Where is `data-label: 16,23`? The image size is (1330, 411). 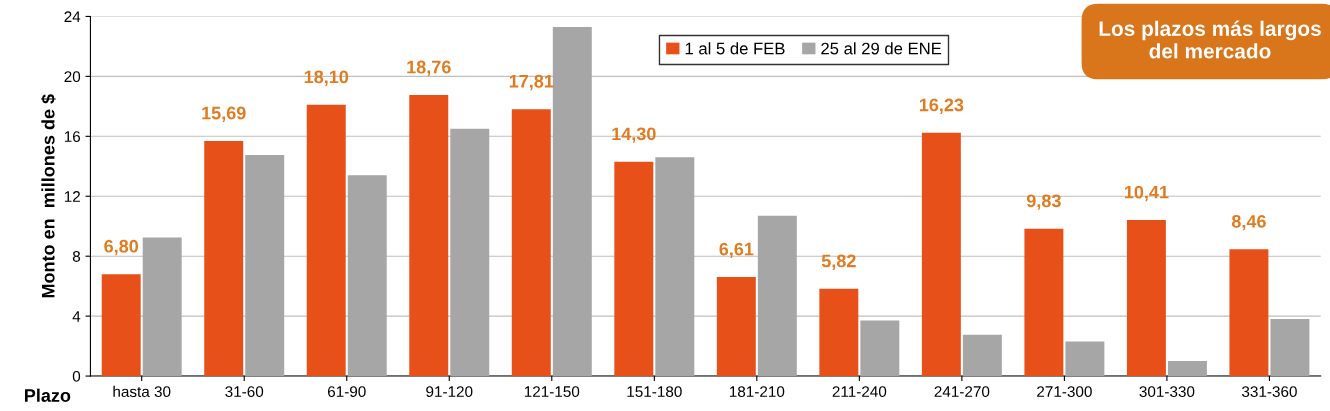
data-label: 16,23 is located at coordinates (941, 106).